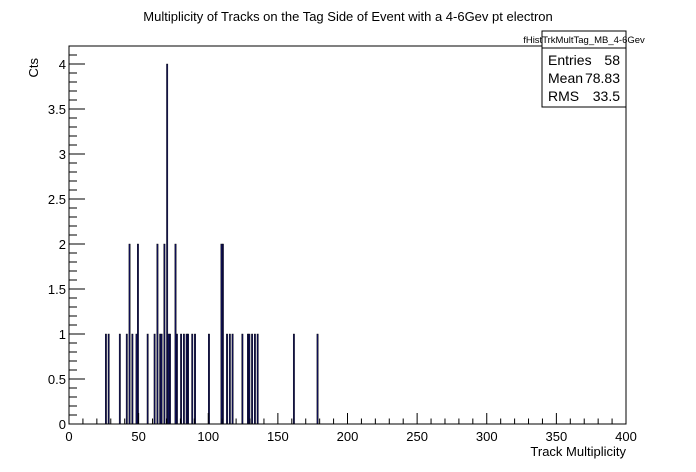 The image size is (696, 472). I want to click on y-tick-label: 0.5, so click(57, 379).